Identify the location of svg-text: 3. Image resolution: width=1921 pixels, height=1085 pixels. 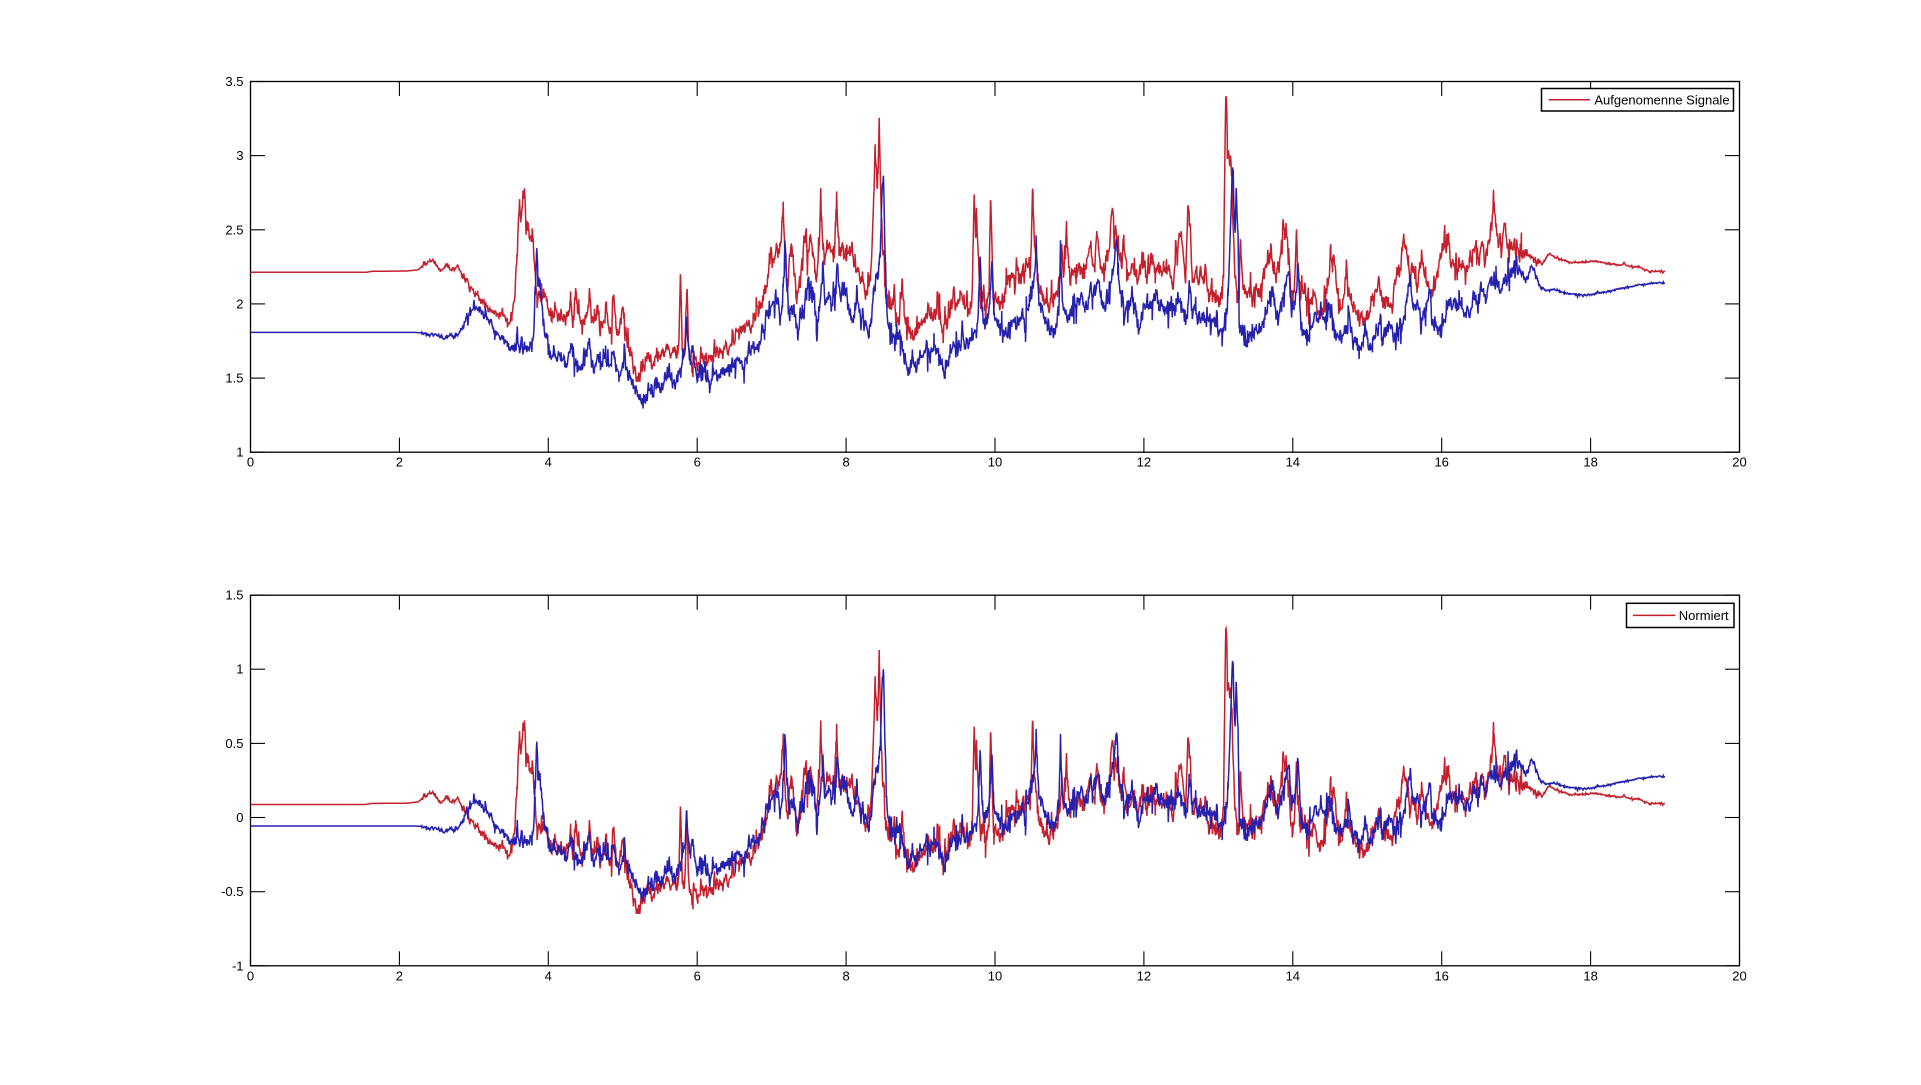
(239, 155).